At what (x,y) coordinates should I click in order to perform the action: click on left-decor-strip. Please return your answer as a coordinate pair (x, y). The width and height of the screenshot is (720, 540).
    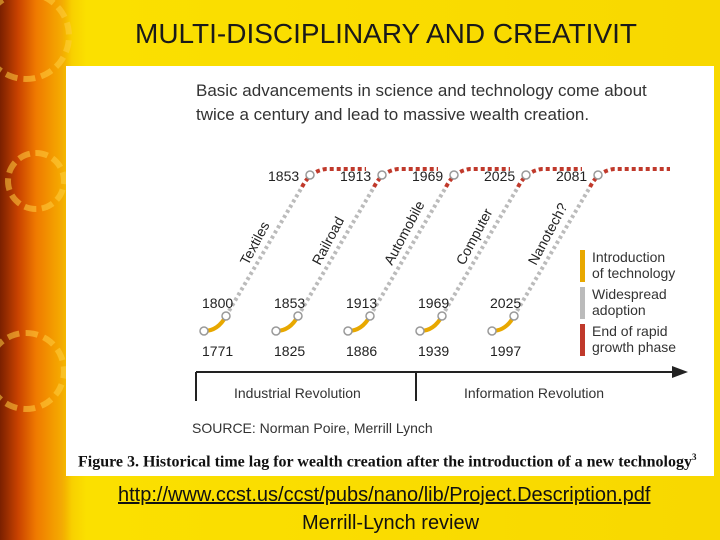
    Looking at the image, I should click on (30, 270).